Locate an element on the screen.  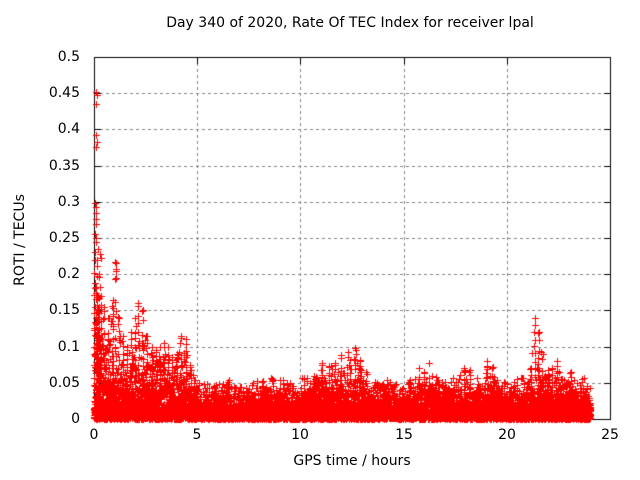
y-axis-label-text: ROTI / TECUs is located at coordinates (20, 240).